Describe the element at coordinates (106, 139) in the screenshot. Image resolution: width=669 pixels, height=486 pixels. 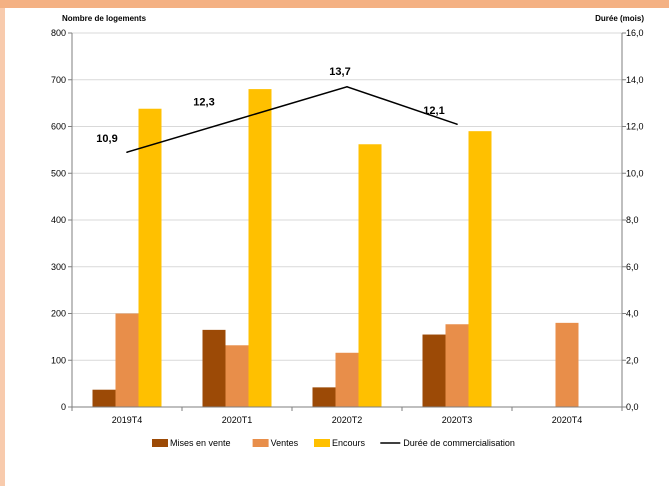
I see `data-label: 10,9` at that location.